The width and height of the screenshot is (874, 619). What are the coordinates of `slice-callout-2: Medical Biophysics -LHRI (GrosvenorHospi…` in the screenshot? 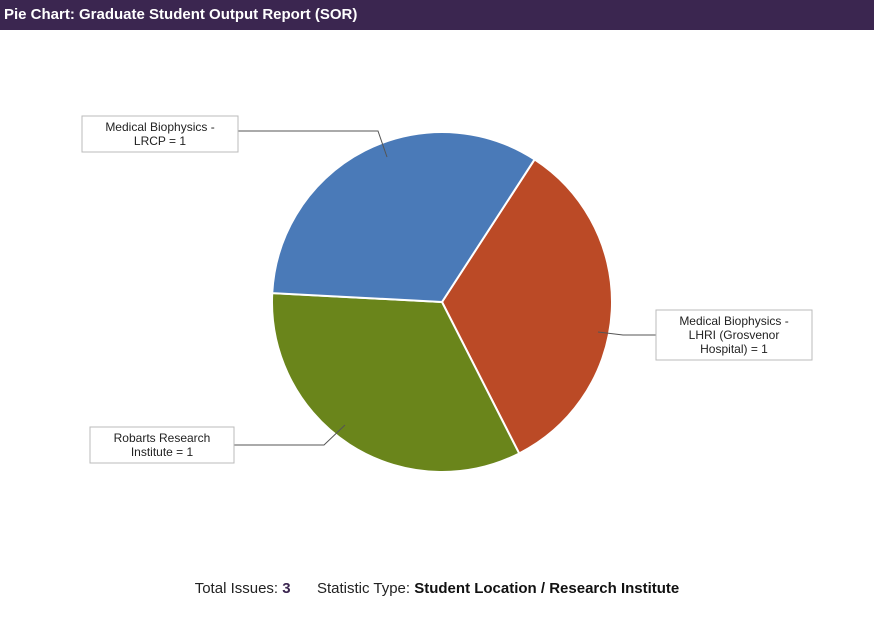 It's located at (705, 335).